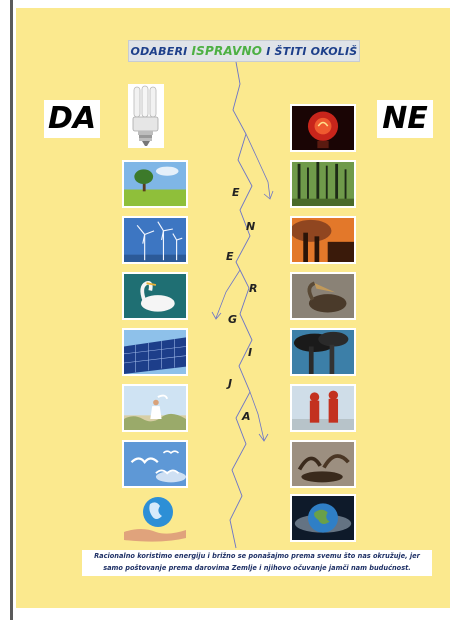 Image resolution: width=468 pixels, height=620 pixels. Describe the element at coordinates (250, 352) in the screenshot. I see `energy-letter: I` at that location.